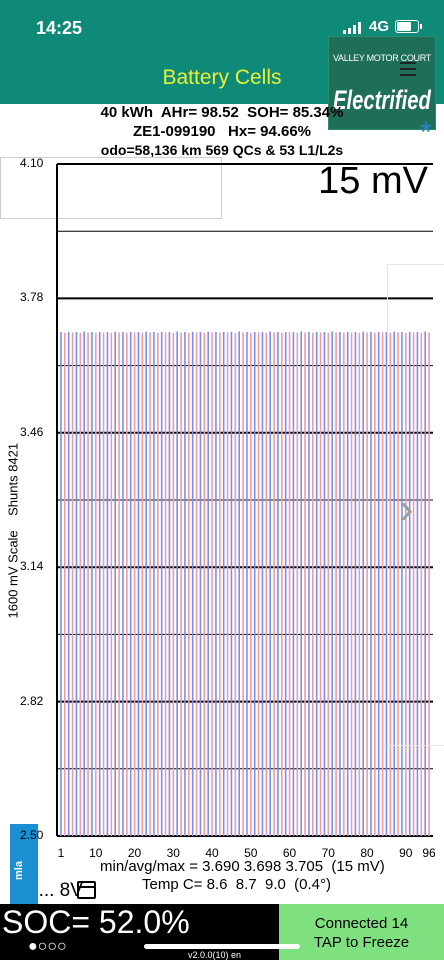 Image resolution: width=444 pixels, height=960 pixels. What do you see at coordinates (212, 853) in the screenshot?
I see `x-tick-label: 40` at bounding box center [212, 853].